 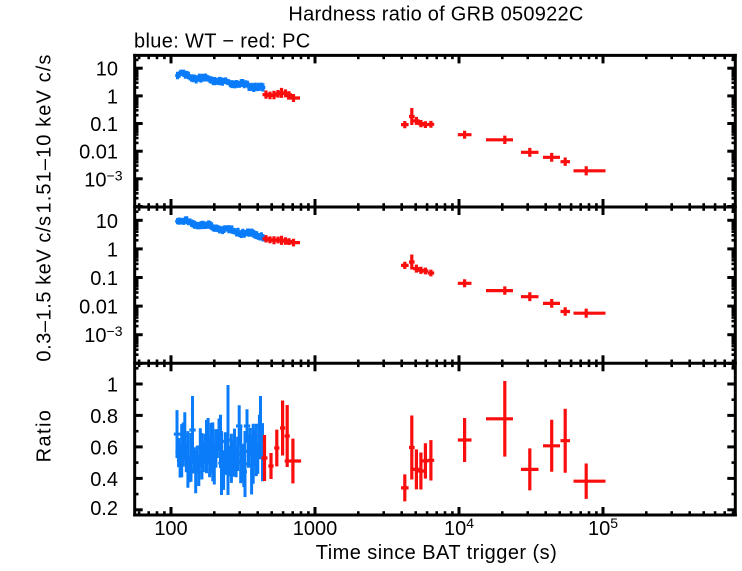 I want to click on svg-text: 0.4, so click(x=104, y=480).